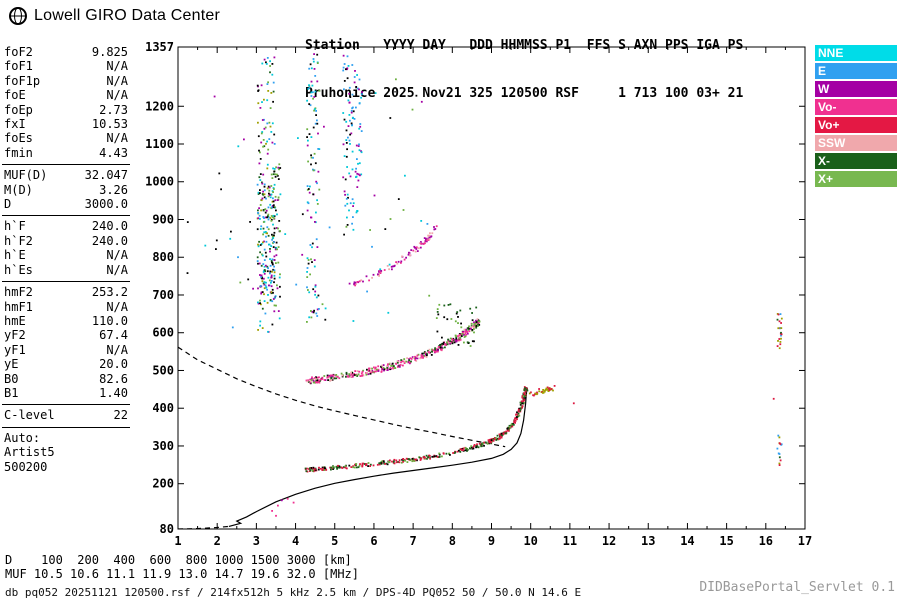  What do you see at coordinates (66, 241) in the screenshot?
I see `param-row: h`F2 240.0` at bounding box center [66, 241].